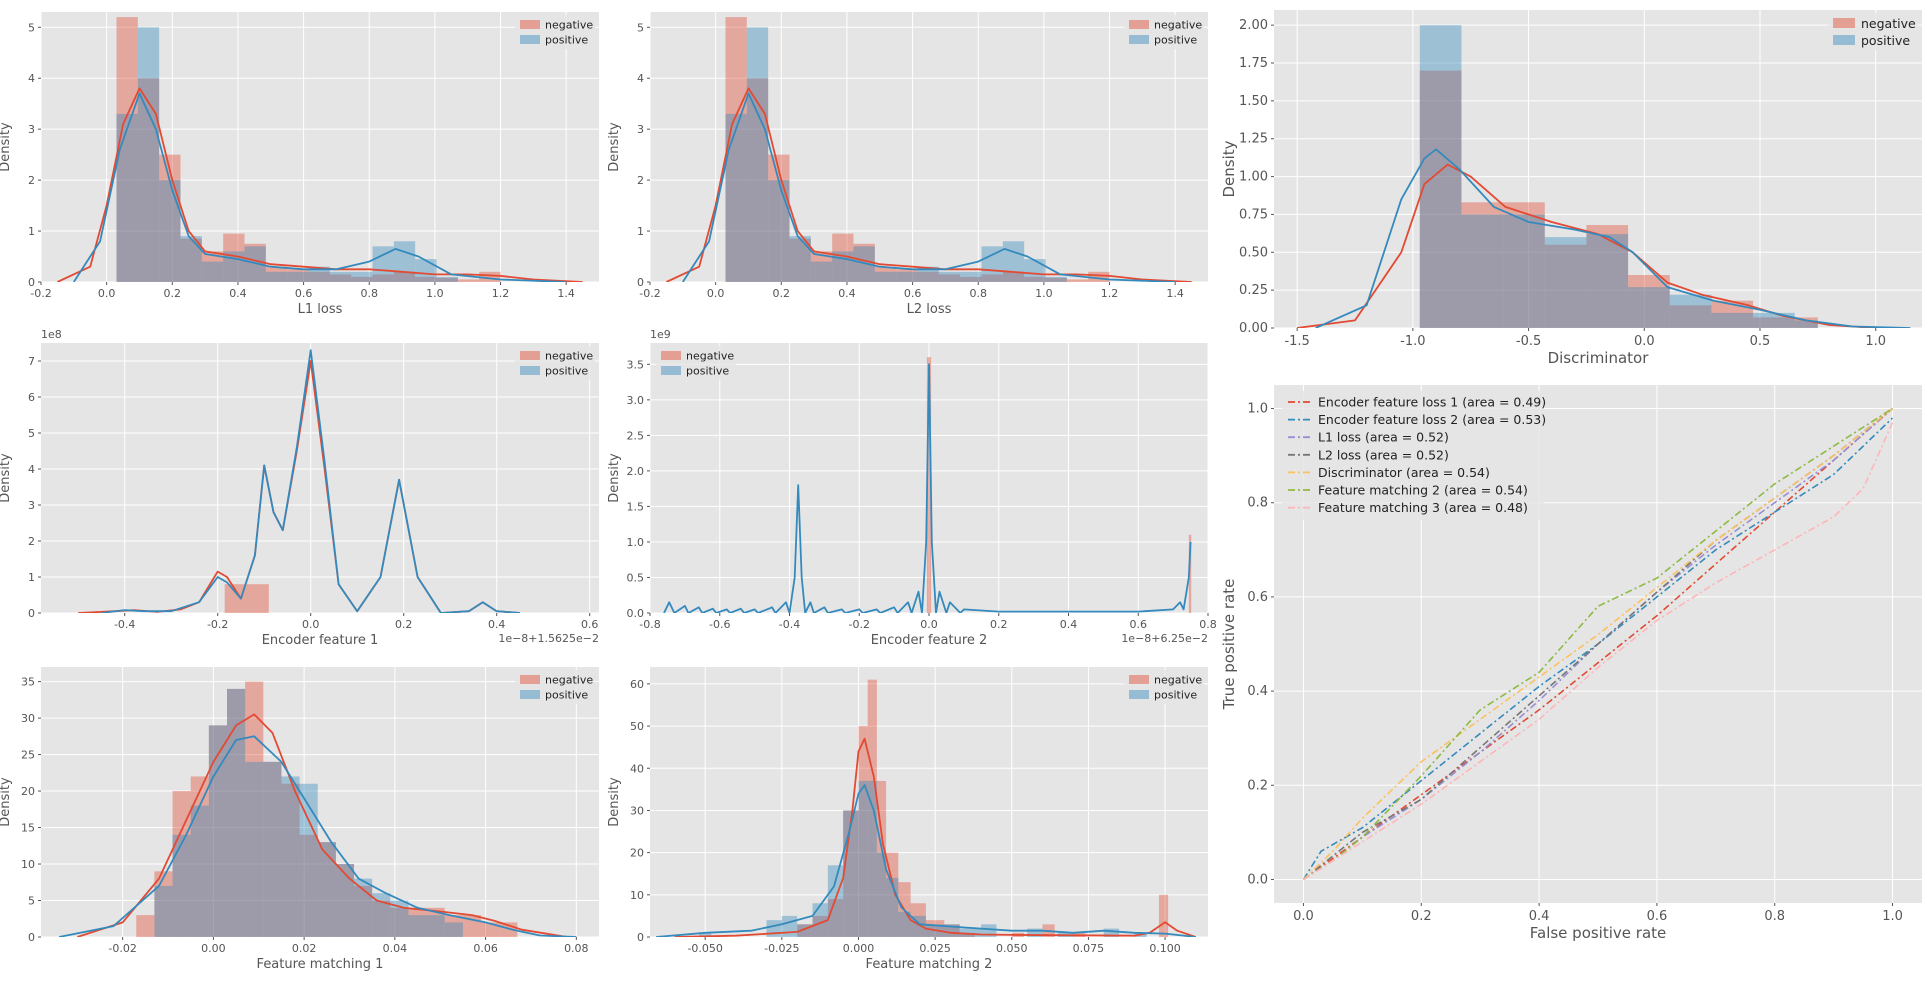  Describe the element at coordinates (1253, 139) in the screenshot. I see `y-tick-label: 1.25` at that location.